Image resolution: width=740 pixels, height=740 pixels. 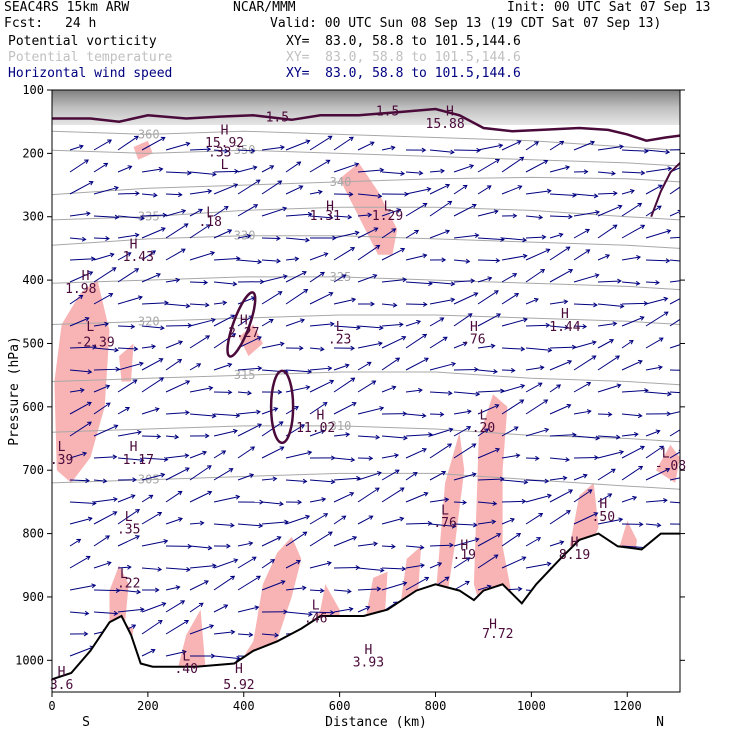 I want to click on contour-label: H, so click(x=321, y=416).